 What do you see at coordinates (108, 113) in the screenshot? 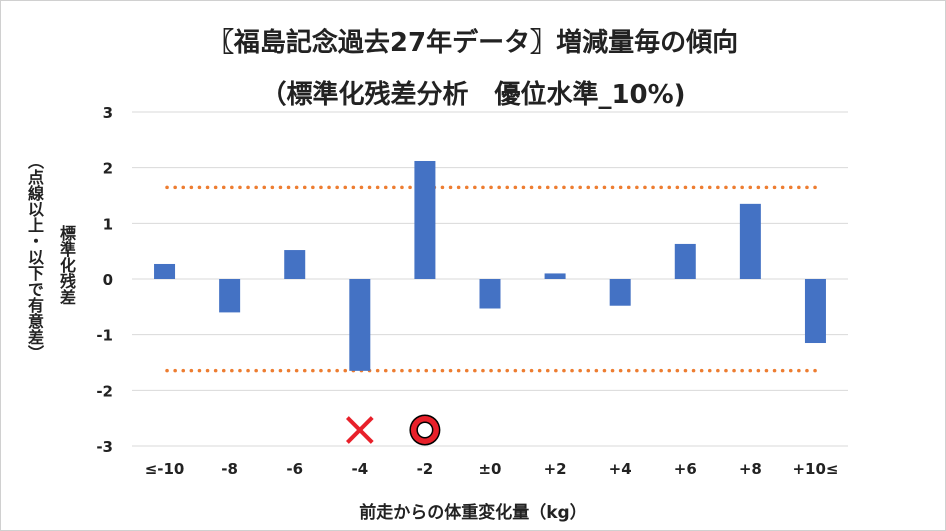
I see `y-tick-label: 3` at bounding box center [108, 113].